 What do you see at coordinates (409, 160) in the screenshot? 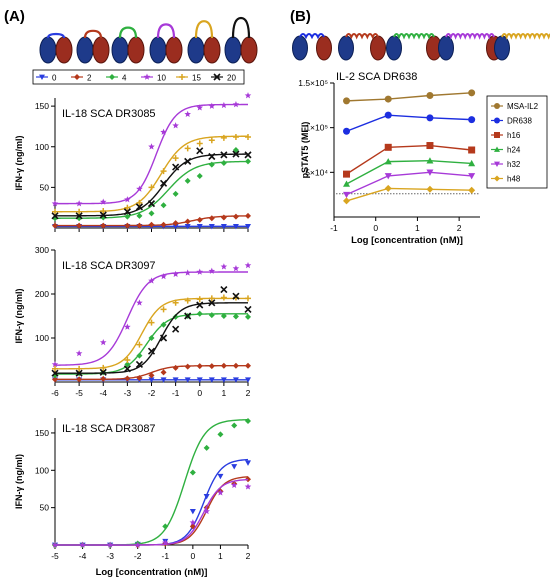
I see `series-h16` at bounding box center [409, 160].